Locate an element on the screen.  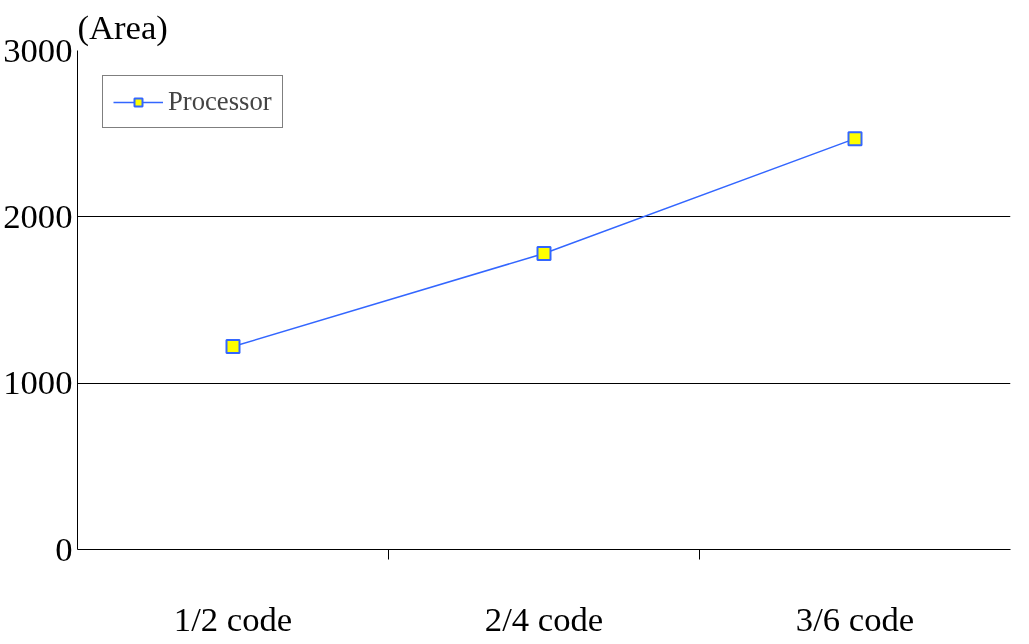
y-tick-label: 1000 is located at coordinates (38, 382).